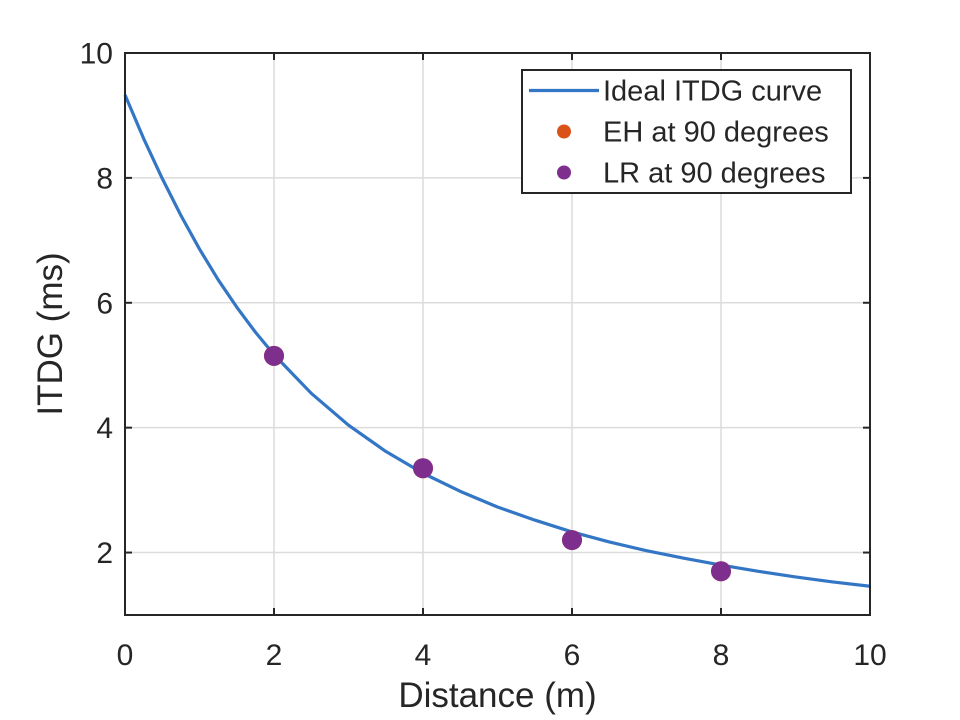 The width and height of the screenshot is (960, 720). What do you see at coordinates (125, 655) in the screenshot?
I see `x-tick-label: 0` at bounding box center [125, 655].